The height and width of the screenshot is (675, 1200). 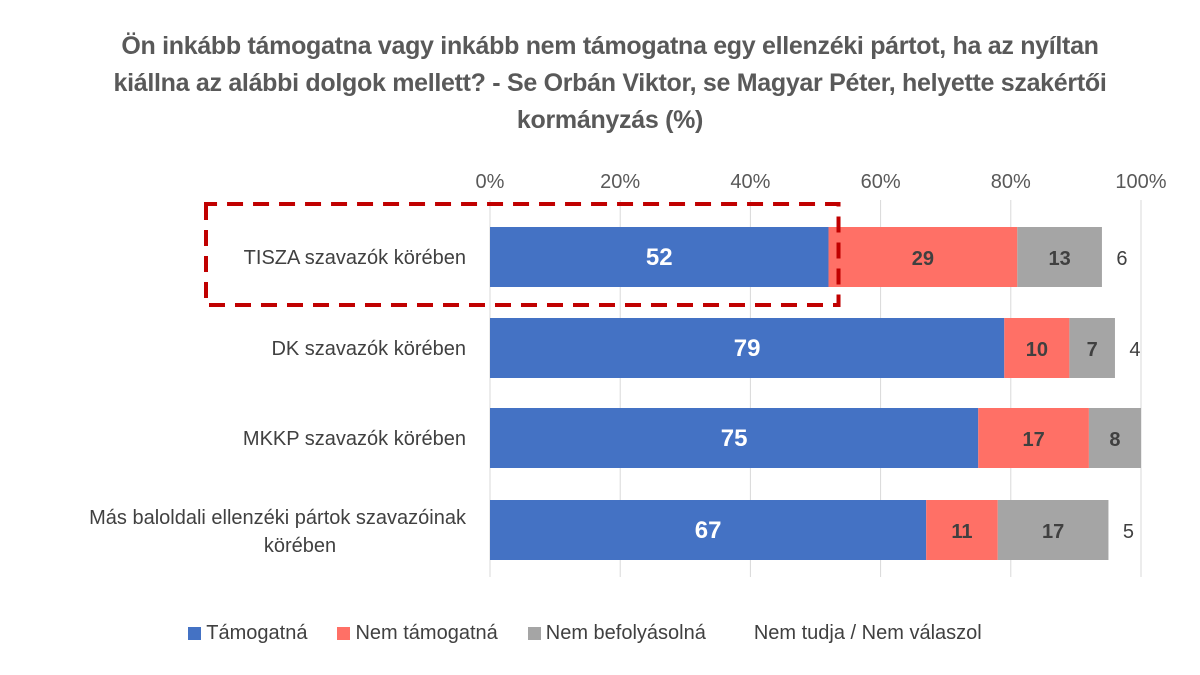 What do you see at coordinates (354, 439) in the screenshot?
I see `category-label: MKKP szavazók körében` at bounding box center [354, 439].